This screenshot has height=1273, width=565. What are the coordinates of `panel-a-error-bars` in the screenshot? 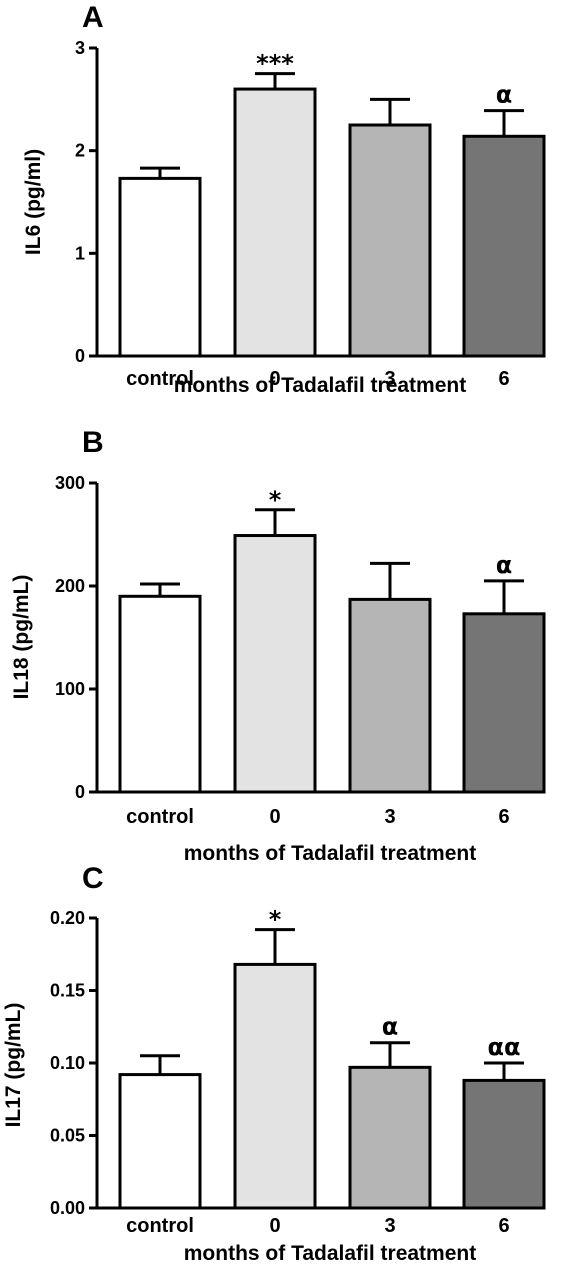 It's located at (332, 125).